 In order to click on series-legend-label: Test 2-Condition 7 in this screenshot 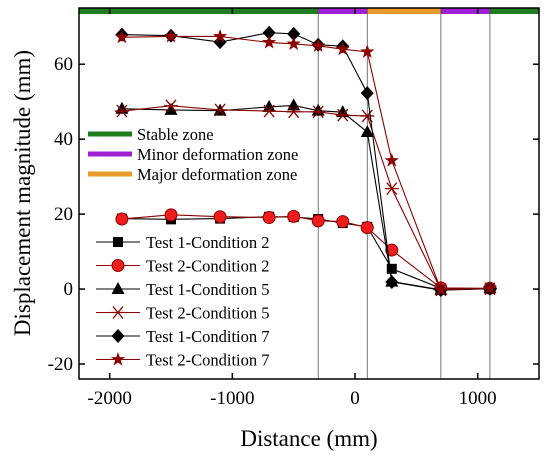, I will do `click(208, 360)`.